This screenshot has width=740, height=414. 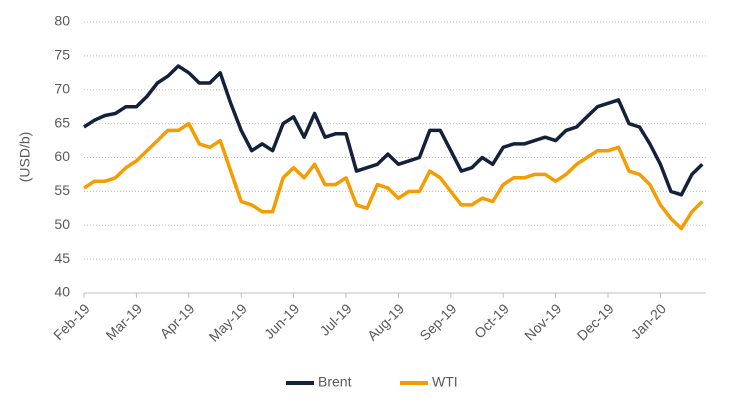 What do you see at coordinates (228, 322) in the screenshot?
I see `x-tick-label: May-19` at bounding box center [228, 322].